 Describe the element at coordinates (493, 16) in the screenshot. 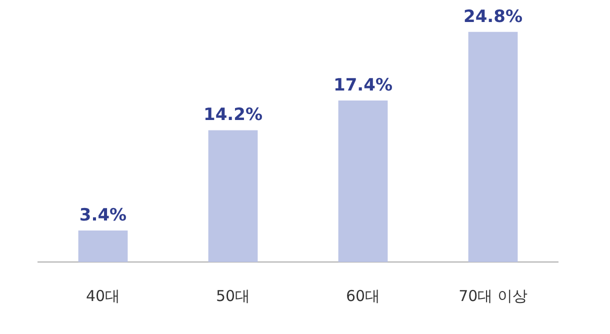

I see `data-label: 24.8%` at that location.